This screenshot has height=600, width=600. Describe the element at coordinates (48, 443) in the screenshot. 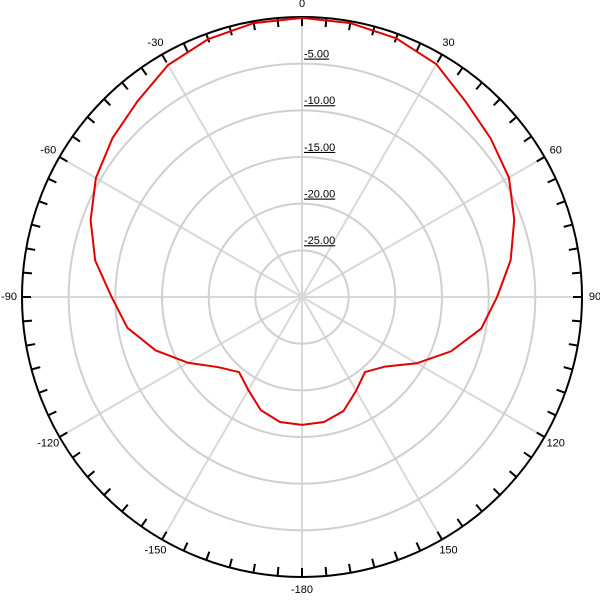

I see `theta-tick-label: -120` at that location.